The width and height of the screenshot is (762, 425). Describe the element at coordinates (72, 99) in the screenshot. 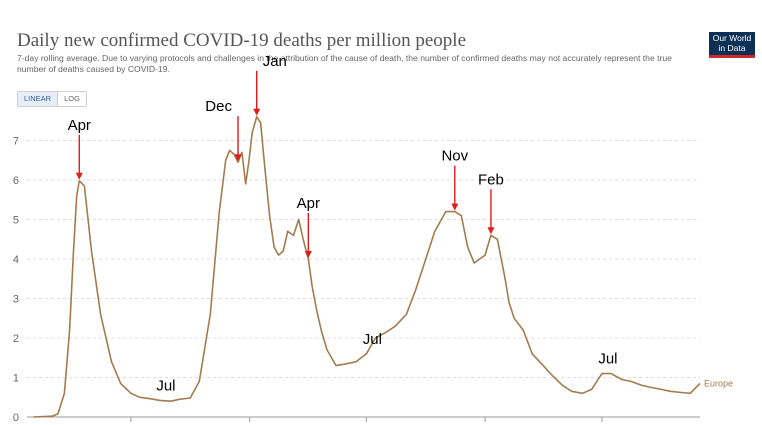

I see `log-scale-button: LOG` at that location.